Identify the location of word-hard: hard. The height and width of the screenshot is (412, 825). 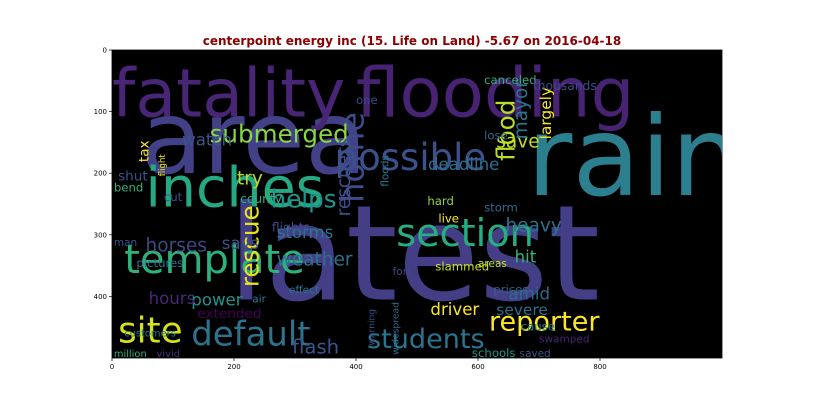
(440, 201).